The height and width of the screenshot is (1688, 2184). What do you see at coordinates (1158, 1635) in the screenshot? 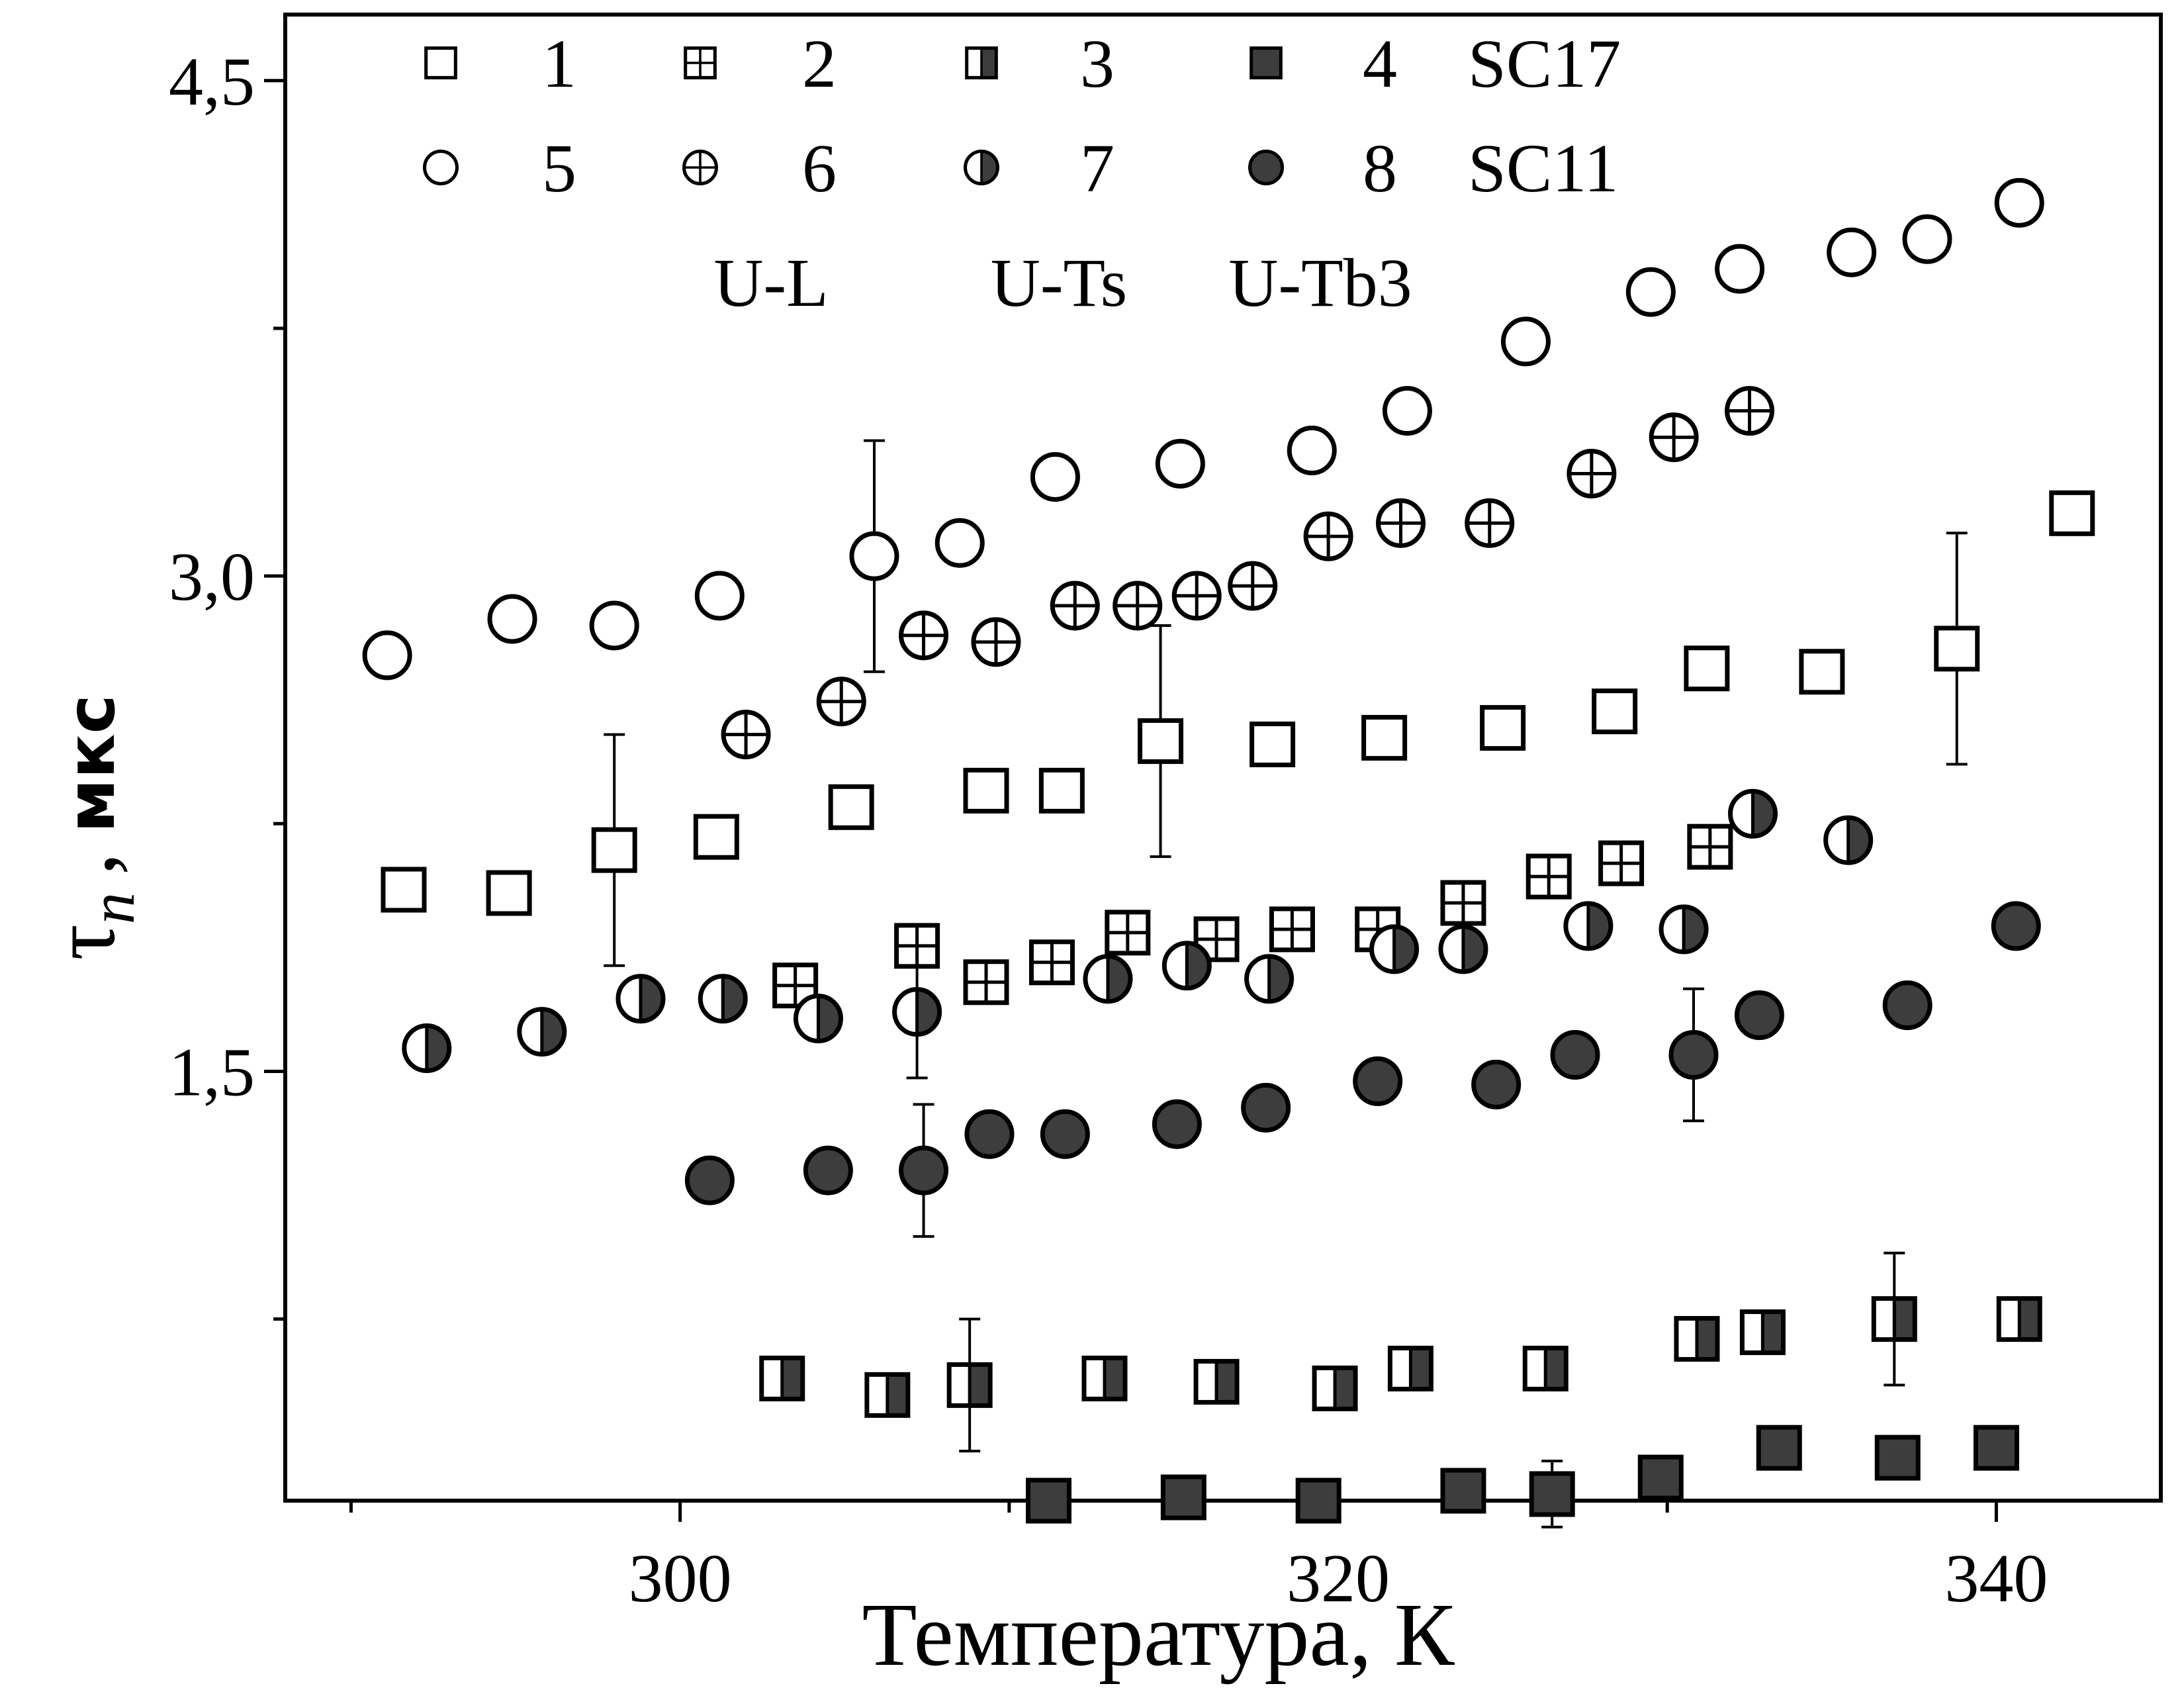
I see `x-axis-title: Температура, К` at bounding box center [1158, 1635].